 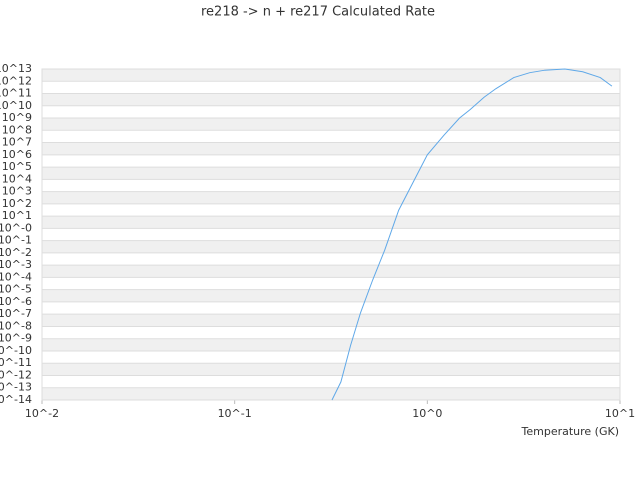 What do you see at coordinates (17, 203) in the screenshot?
I see `y-tick-label: 10^2` at bounding box center [17, 203].